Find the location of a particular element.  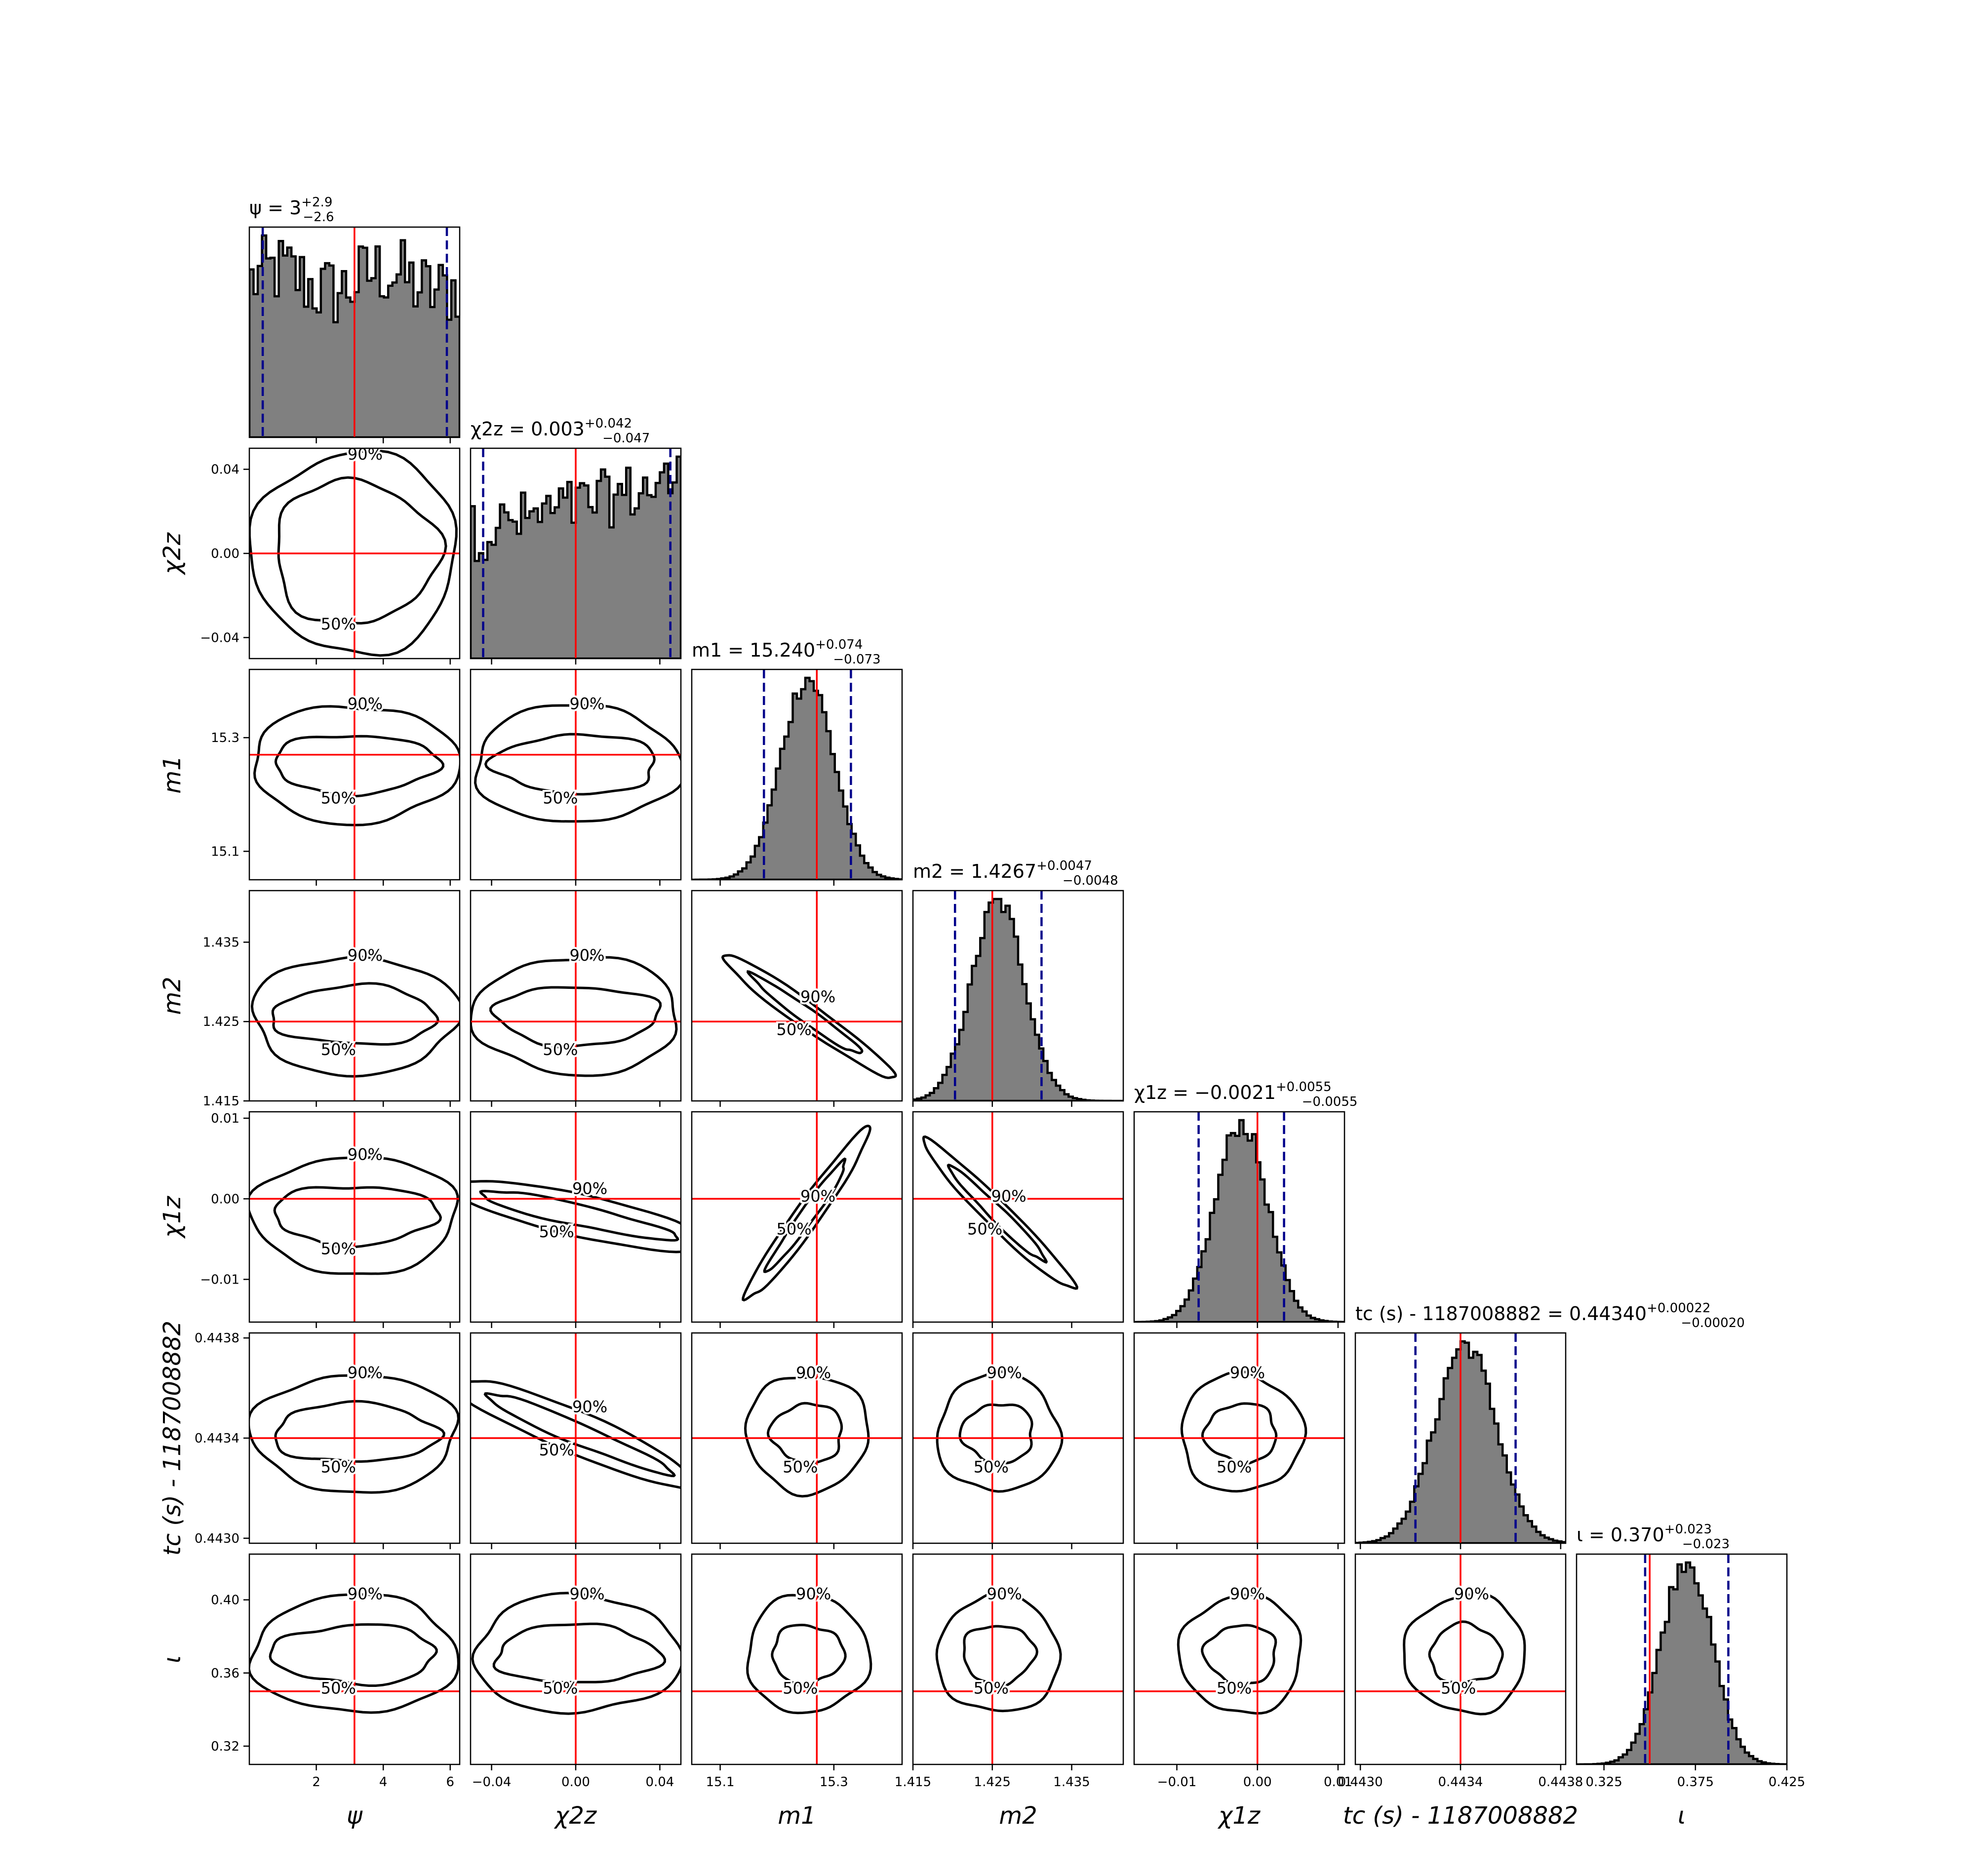

y-tick-label: 0.01 is located at coordinates (225, 1118).